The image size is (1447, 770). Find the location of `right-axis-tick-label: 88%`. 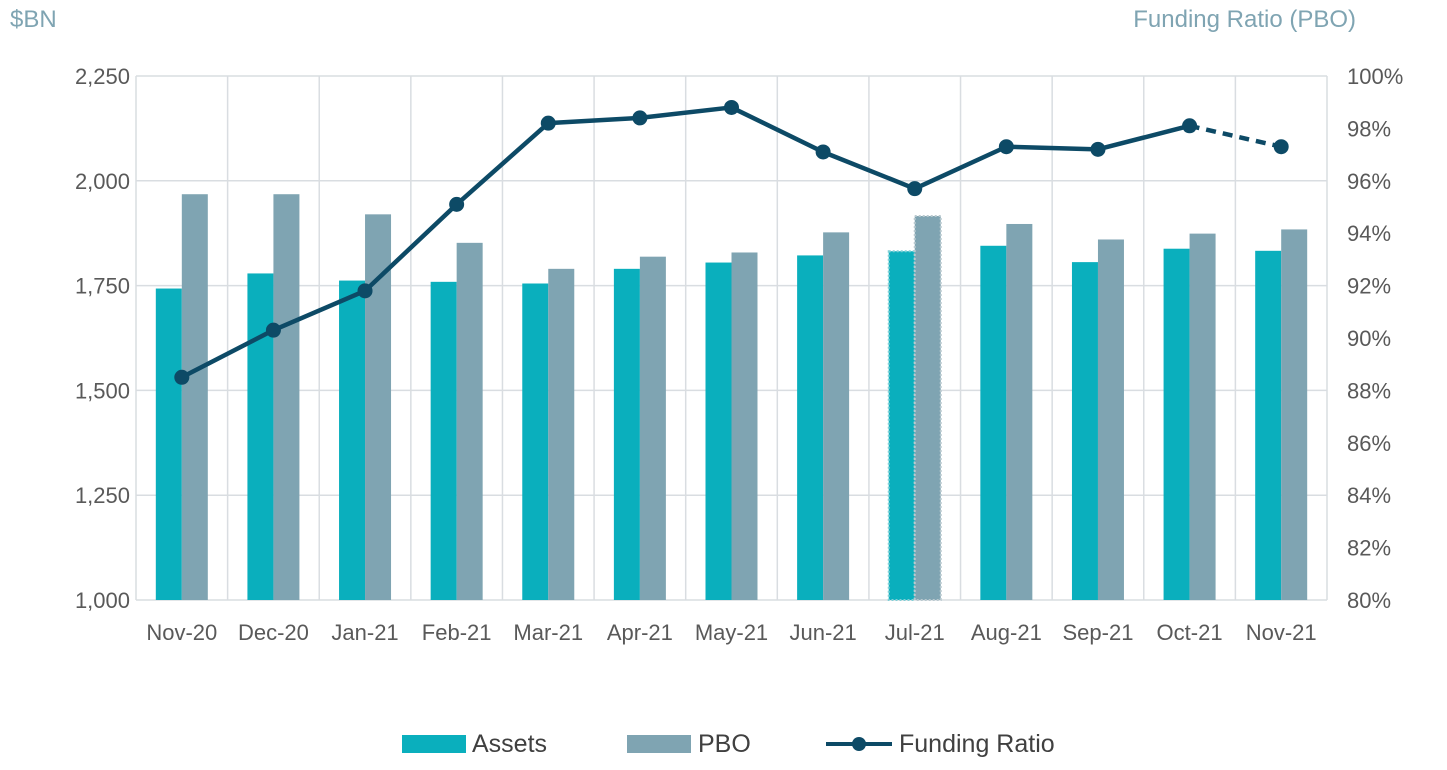

right-axis-tick-label: 88% is located at coordinates (1369, 390).